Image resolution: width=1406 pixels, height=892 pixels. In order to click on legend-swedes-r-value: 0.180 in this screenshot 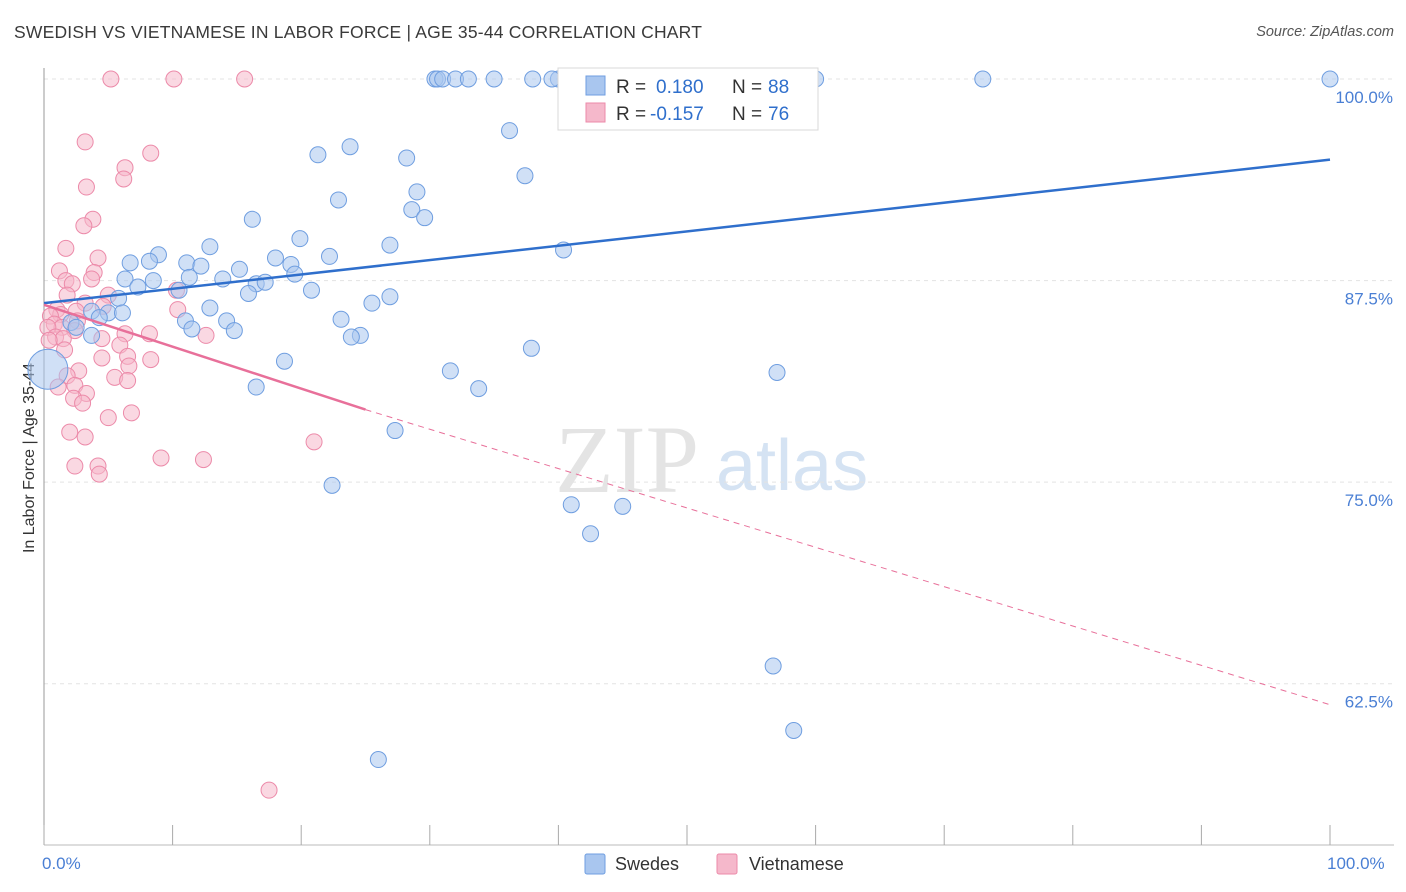, I will do `click(680, 87)`.